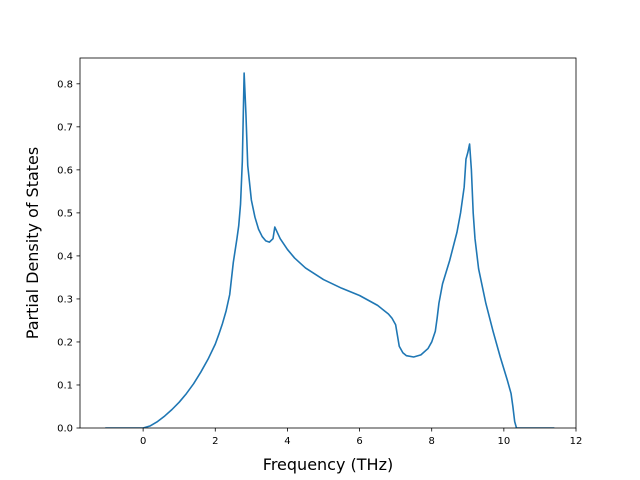 The height and width of the screenshot is (480, 640). I want to click on x-tick-label: 0, so click(143, 441).